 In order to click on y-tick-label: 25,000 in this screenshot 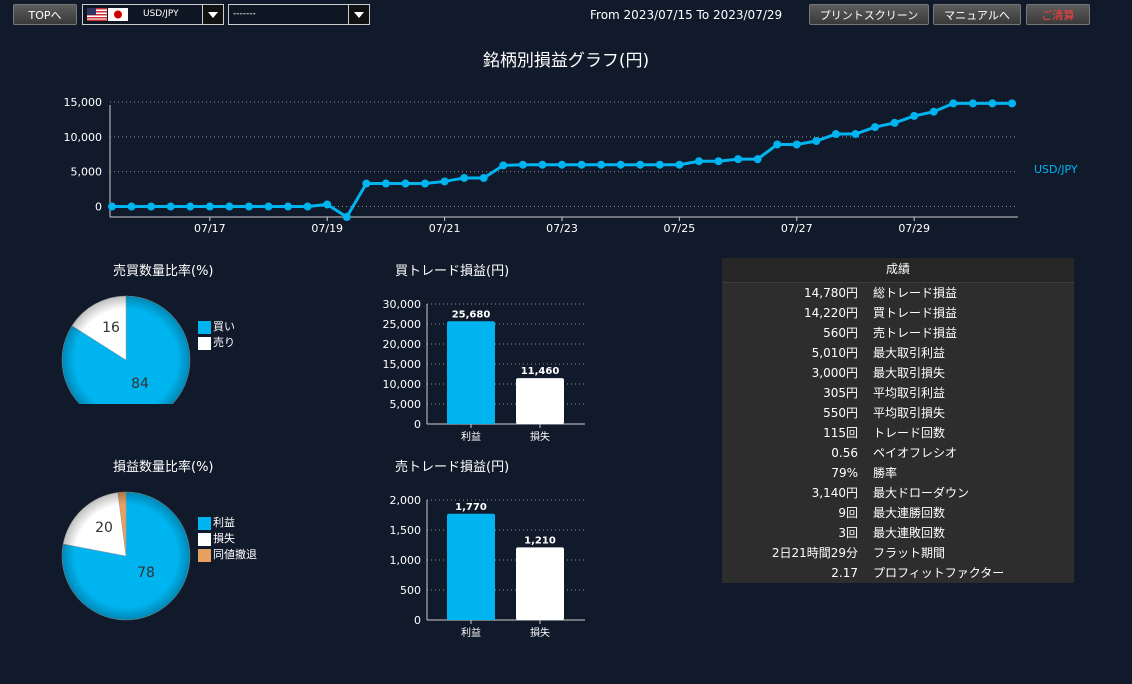, I will do `click(402, 324)`.